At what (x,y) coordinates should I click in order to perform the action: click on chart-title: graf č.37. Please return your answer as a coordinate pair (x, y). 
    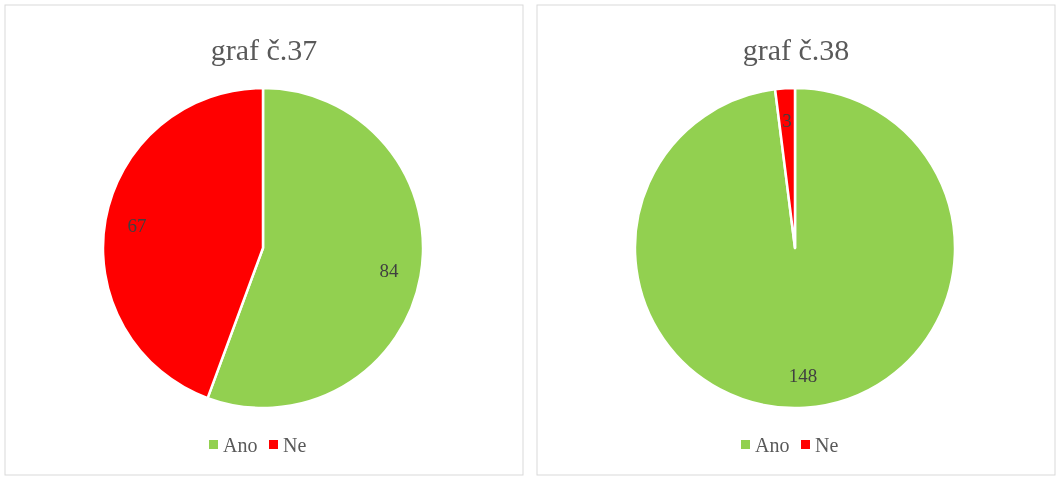
    Looking at the image, I should click on (264, 49).